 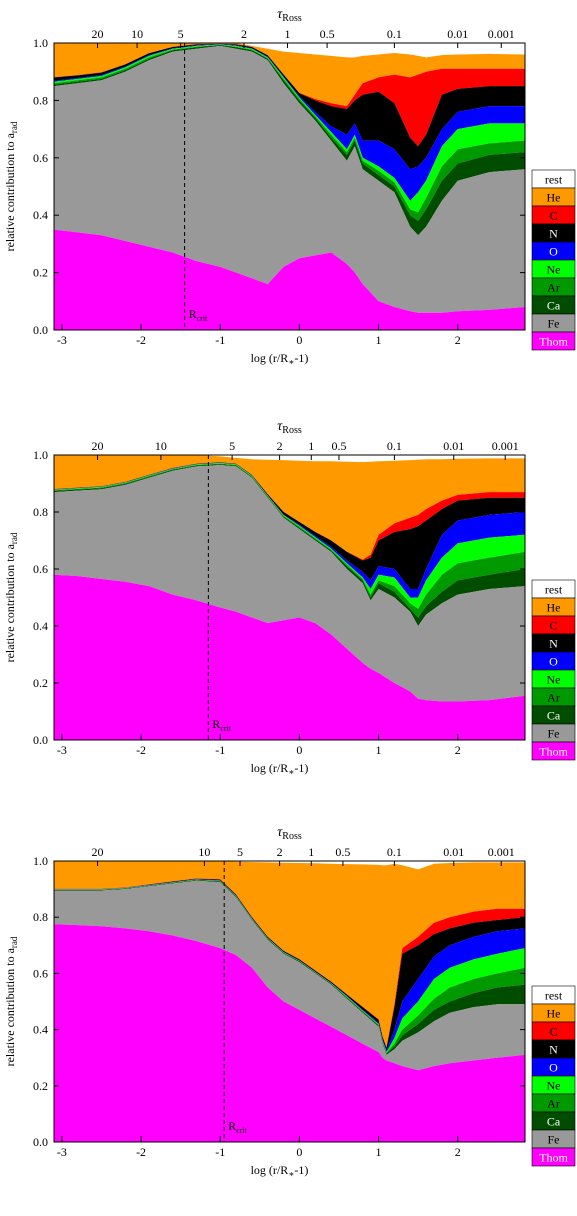 I want to click on legend-label-rest: rest, so click(x=554, y=590).